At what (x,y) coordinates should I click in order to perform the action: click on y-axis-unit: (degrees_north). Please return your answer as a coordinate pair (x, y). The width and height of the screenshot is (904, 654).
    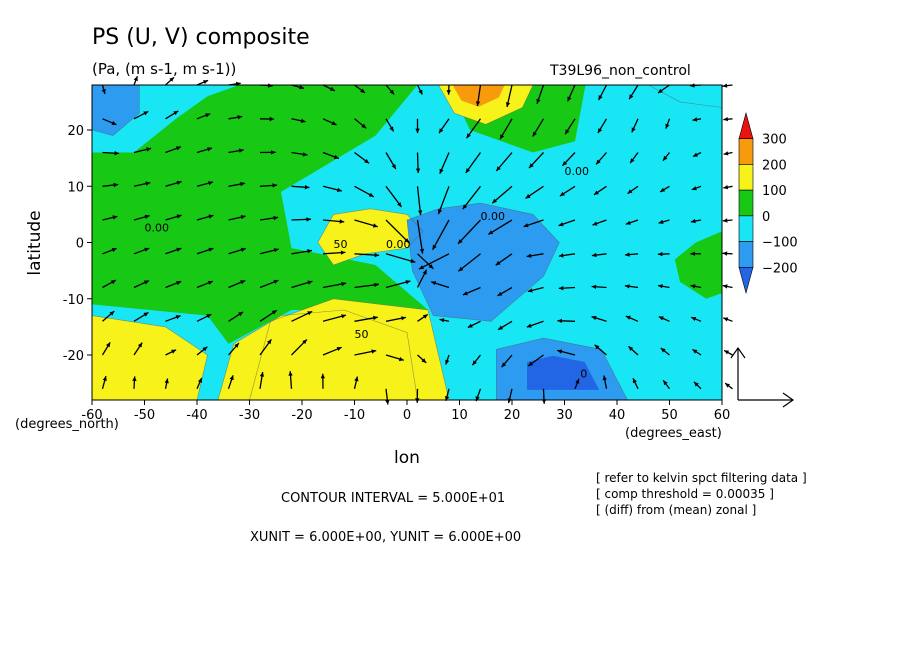
    Looking at the image, I should click on (67, 424).